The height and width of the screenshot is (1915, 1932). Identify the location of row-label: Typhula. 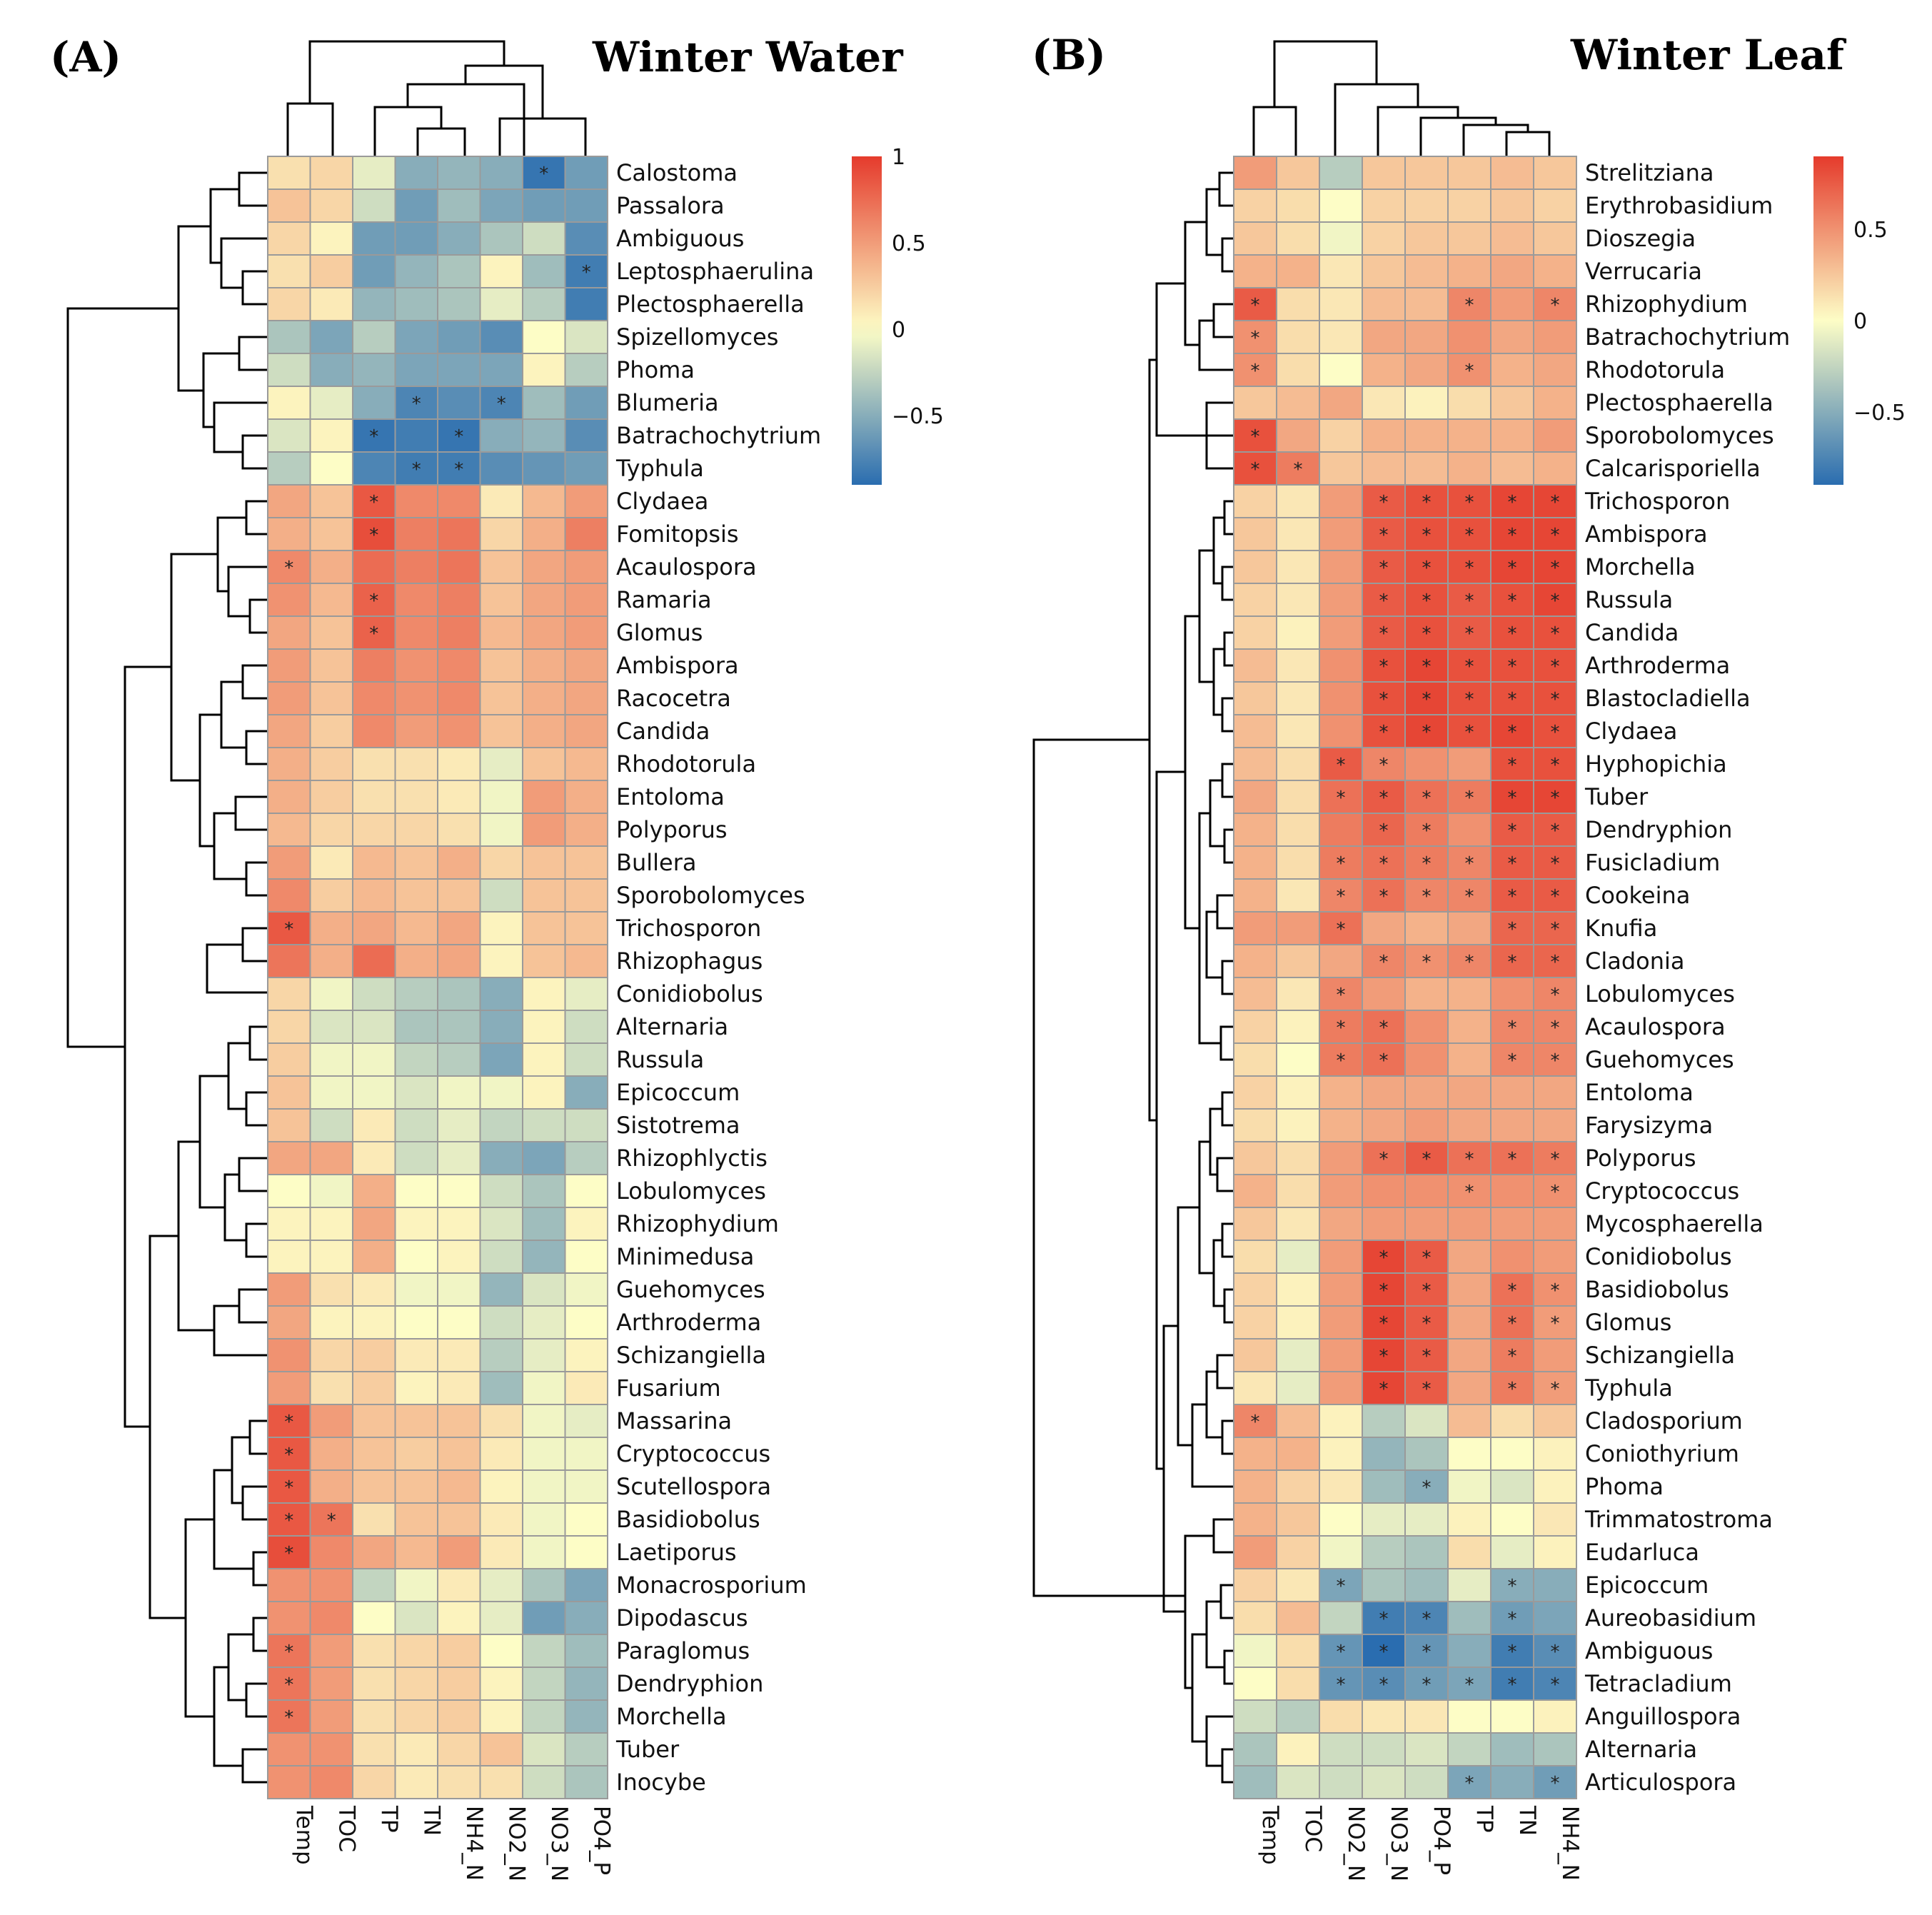
(1628, 1388).